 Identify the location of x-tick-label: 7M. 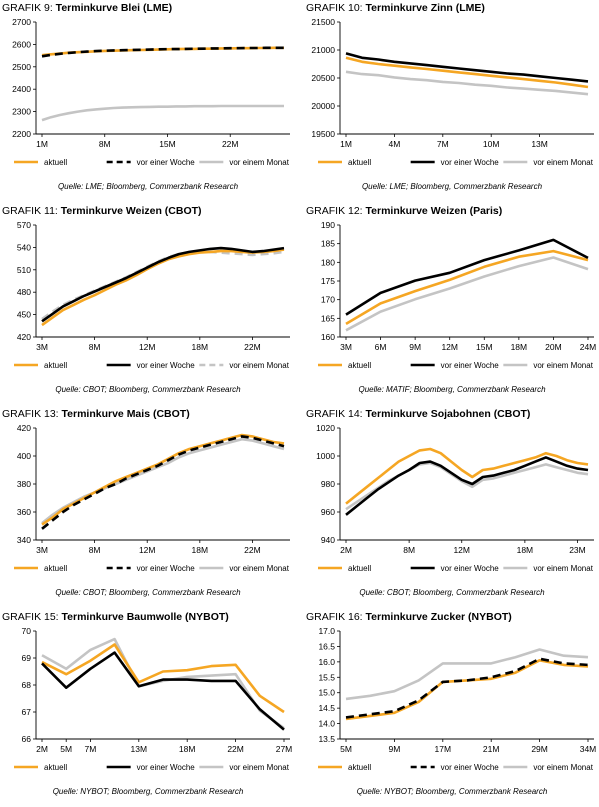
(90, 749).